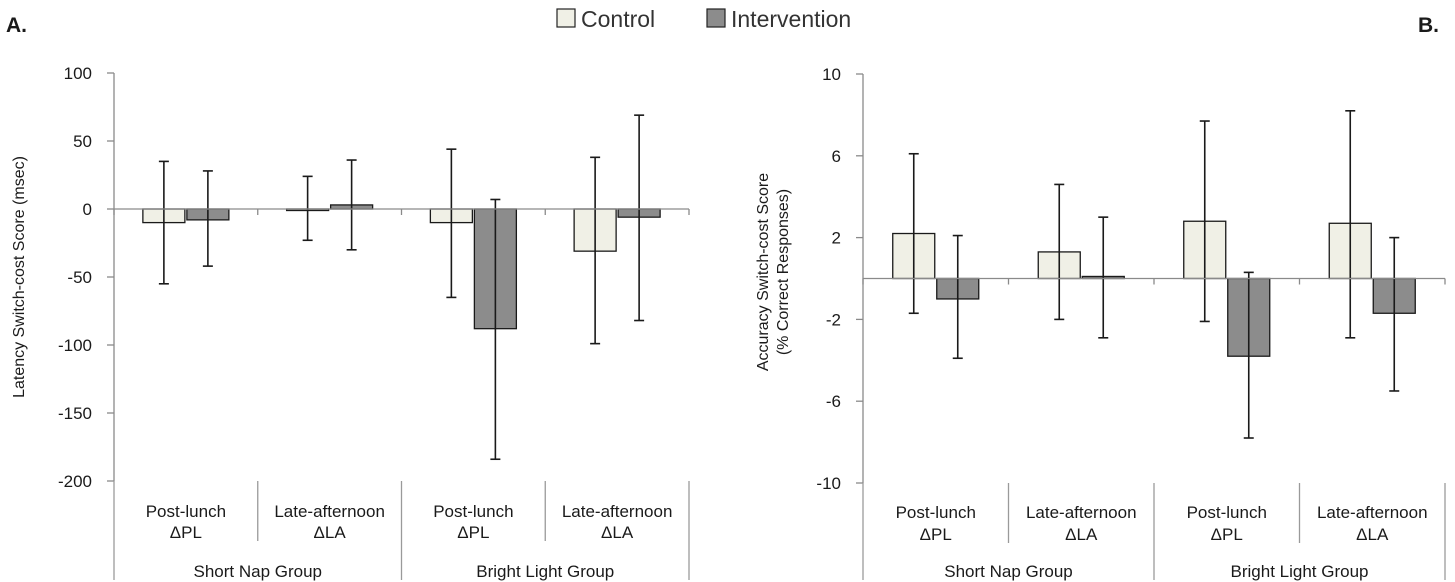 This screenshot has height=582, width=1455. Describe the element at coordinates (836, 238) in the screenshot. I see `y-tick-label: 2` at that location.